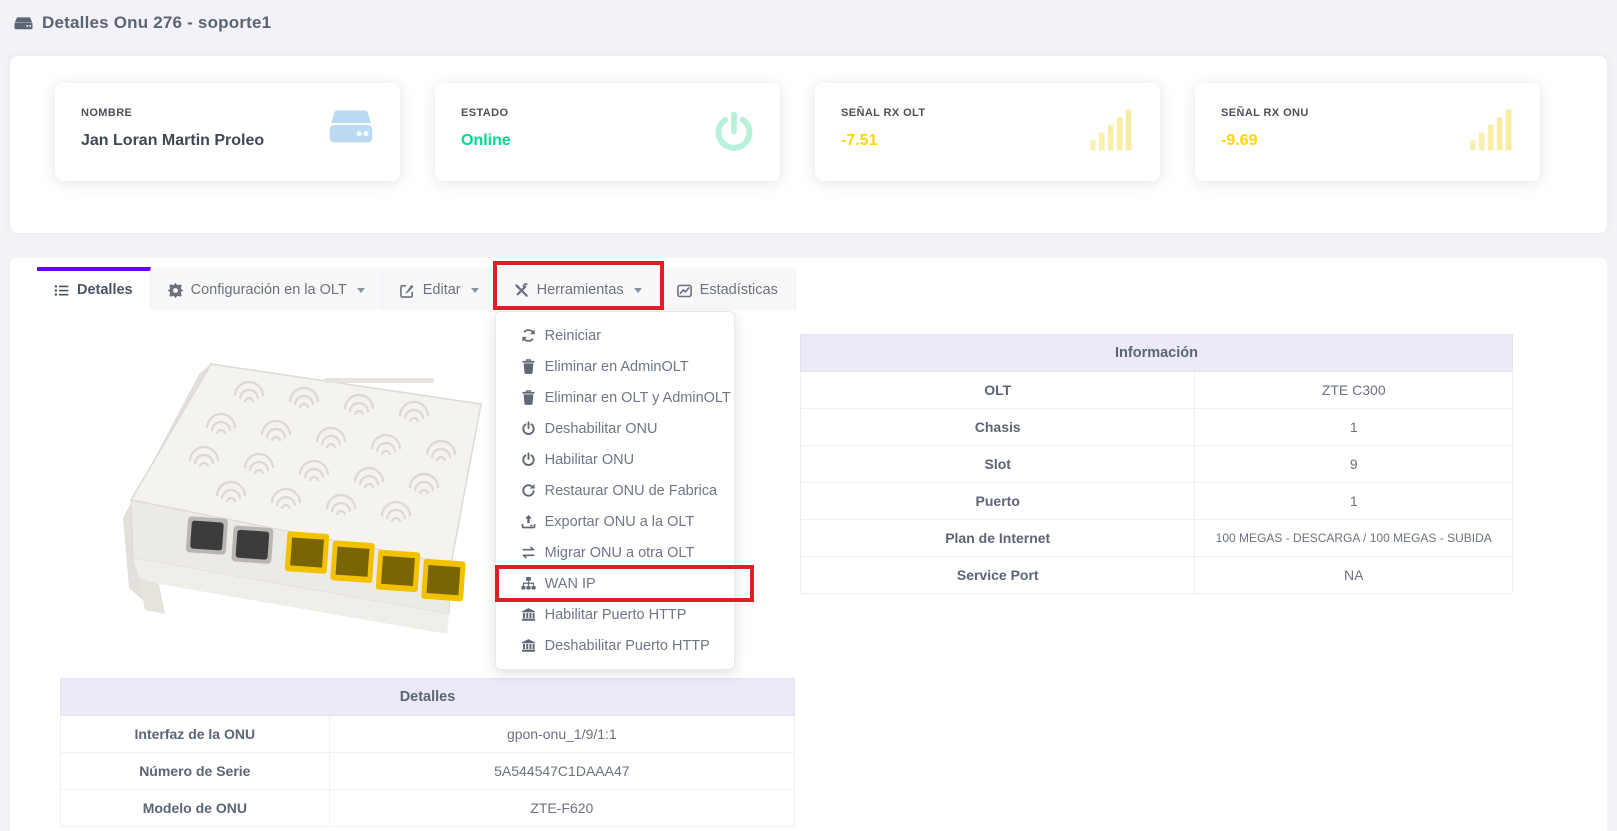 The height and width of the screenshot is (831, 1617). Describe the element at coordinates (883, 113) in the screenshot. I see `stat-card-label: SEÑAL RX OLT` at that location.